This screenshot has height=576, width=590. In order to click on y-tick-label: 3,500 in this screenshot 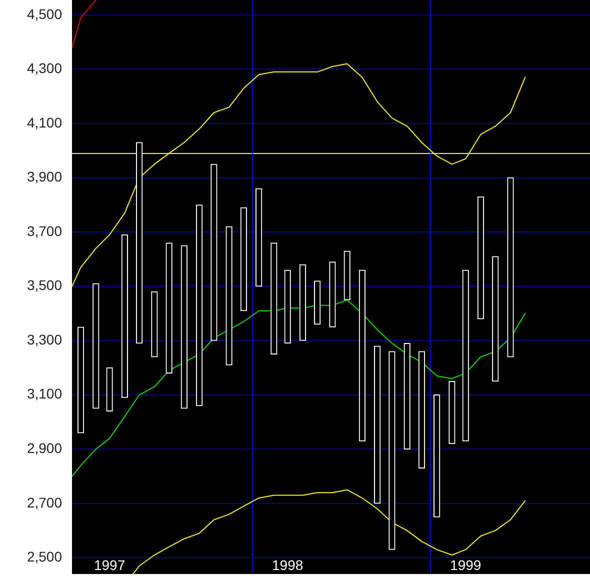, I will do `click(44, 285)`.